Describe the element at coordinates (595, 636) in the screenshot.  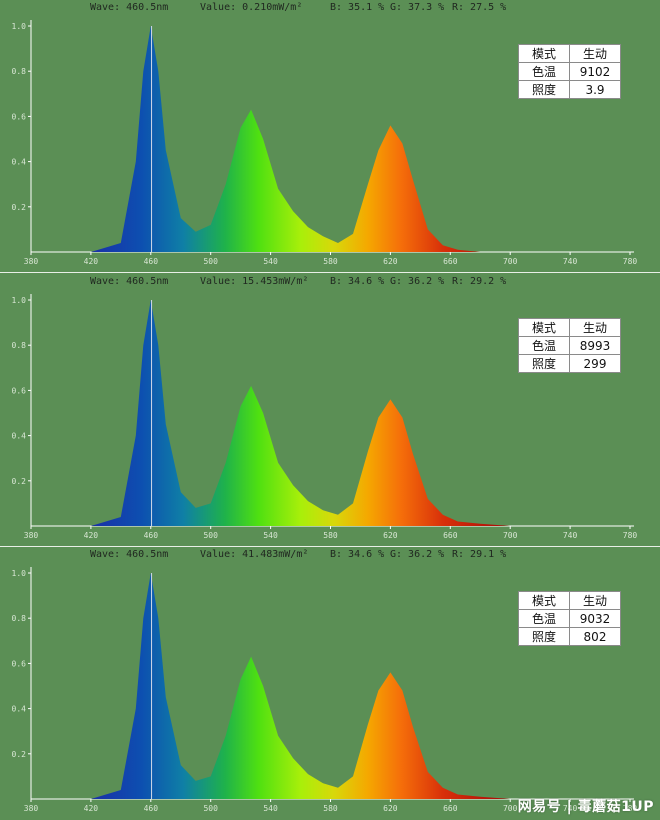
I see `lux-value: 802` at that location.